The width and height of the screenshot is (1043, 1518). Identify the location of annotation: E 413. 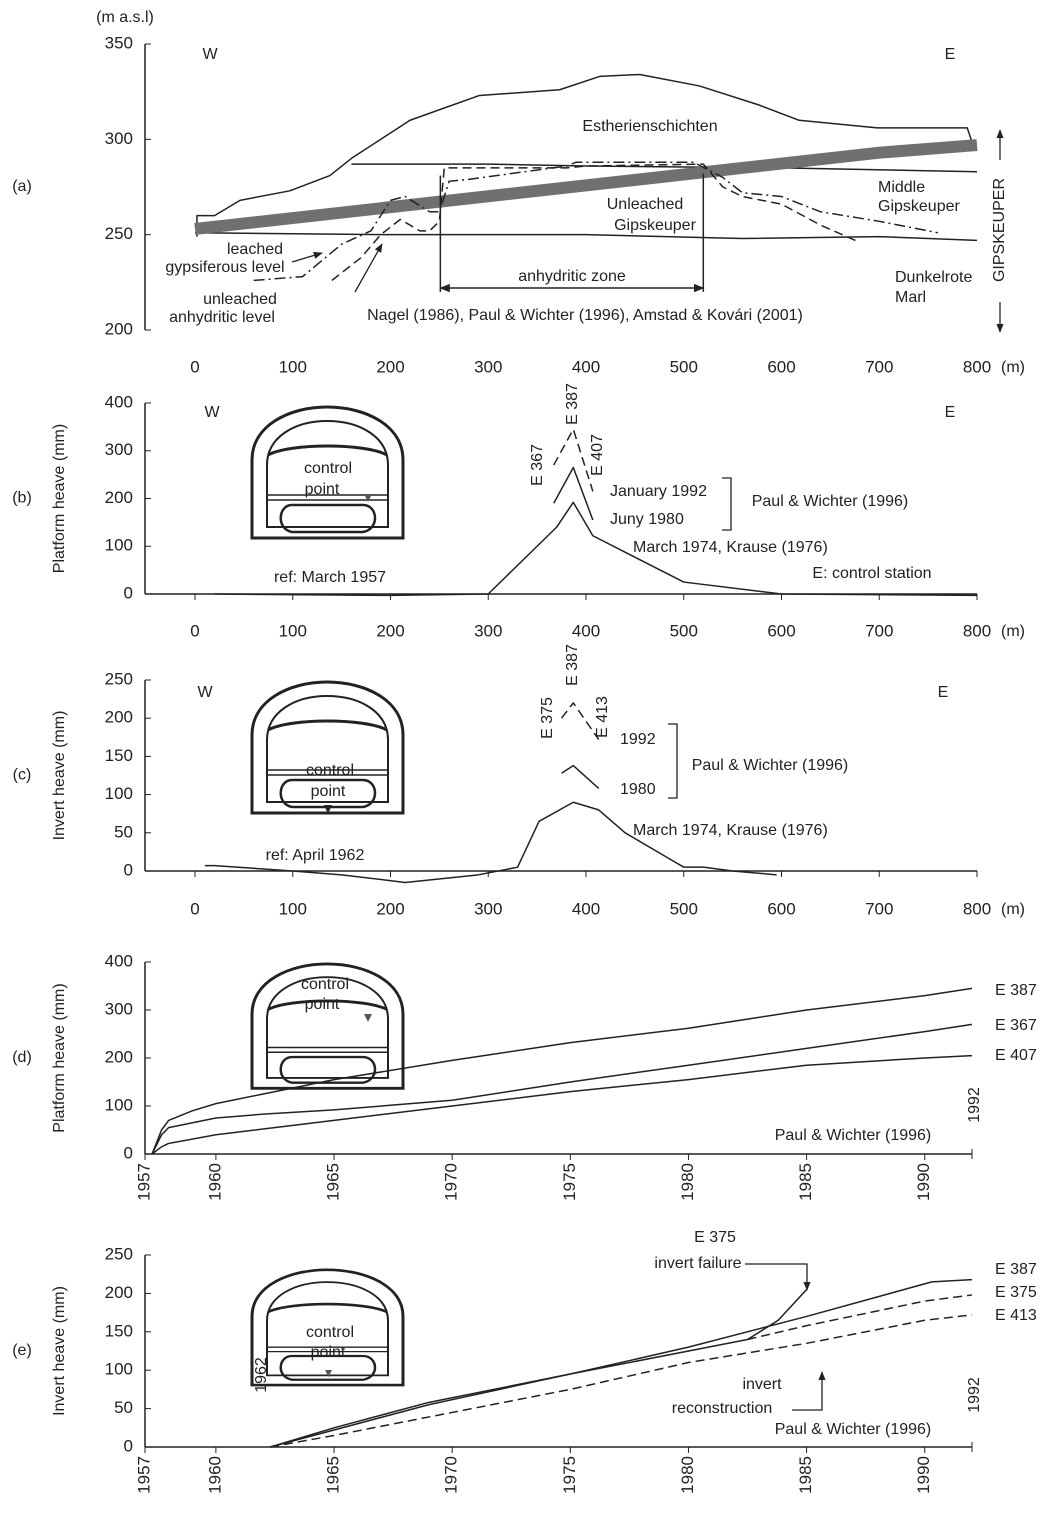
(602, 717).